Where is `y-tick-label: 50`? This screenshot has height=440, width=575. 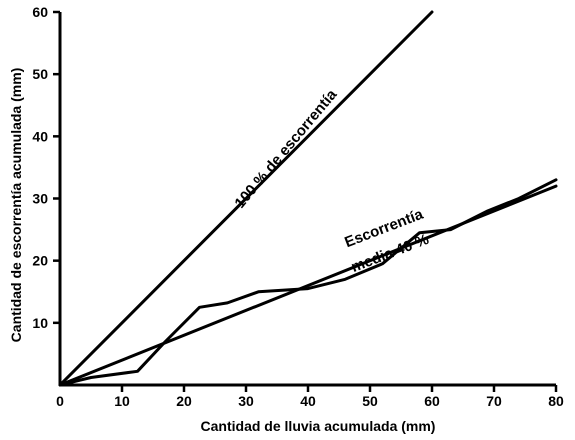 y-tick-label: 50 is located at coordinates (40, 74).